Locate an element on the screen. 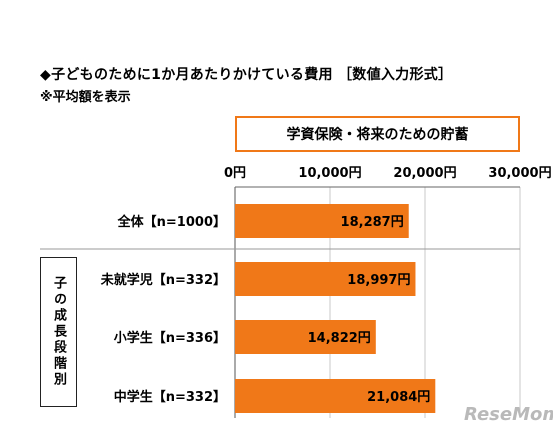  x-tick-label: 10,000円 is located at coordinates (329, 173).